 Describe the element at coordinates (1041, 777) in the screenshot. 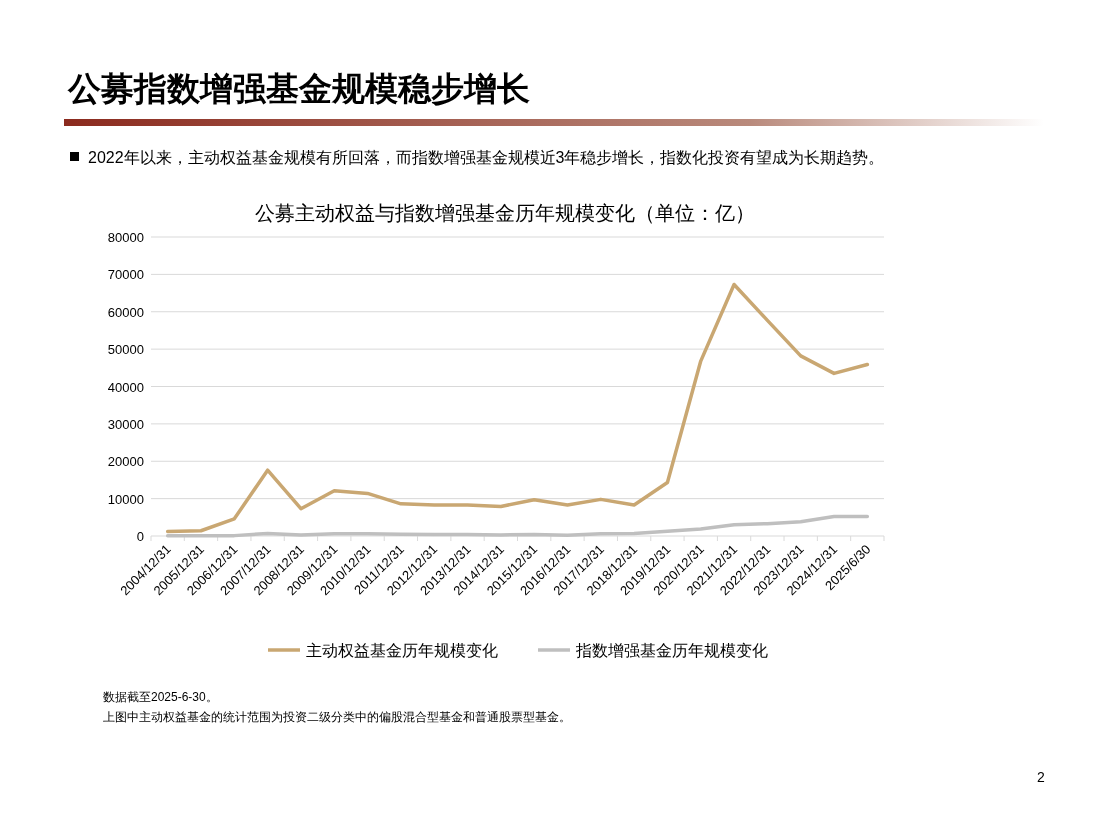

I see `annotation: 2` at that location.